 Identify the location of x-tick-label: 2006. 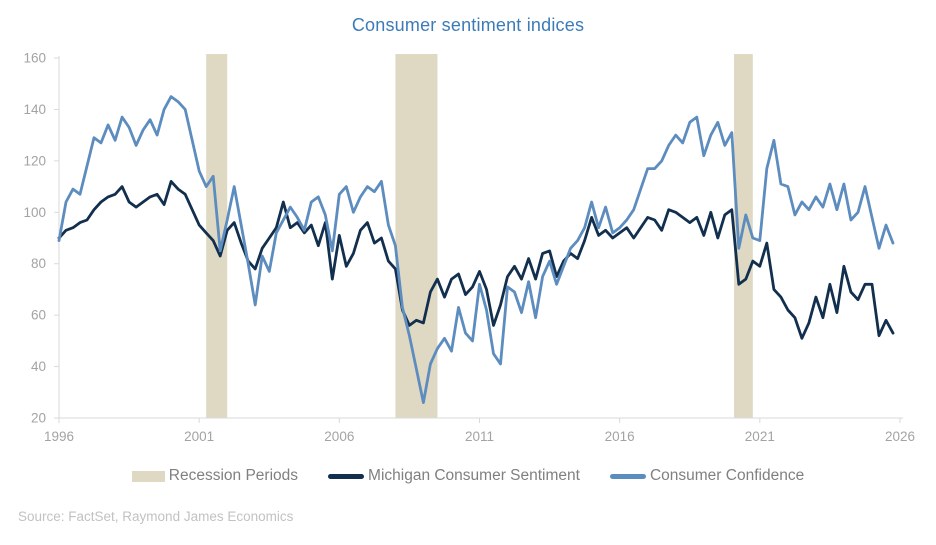
(339, 436).